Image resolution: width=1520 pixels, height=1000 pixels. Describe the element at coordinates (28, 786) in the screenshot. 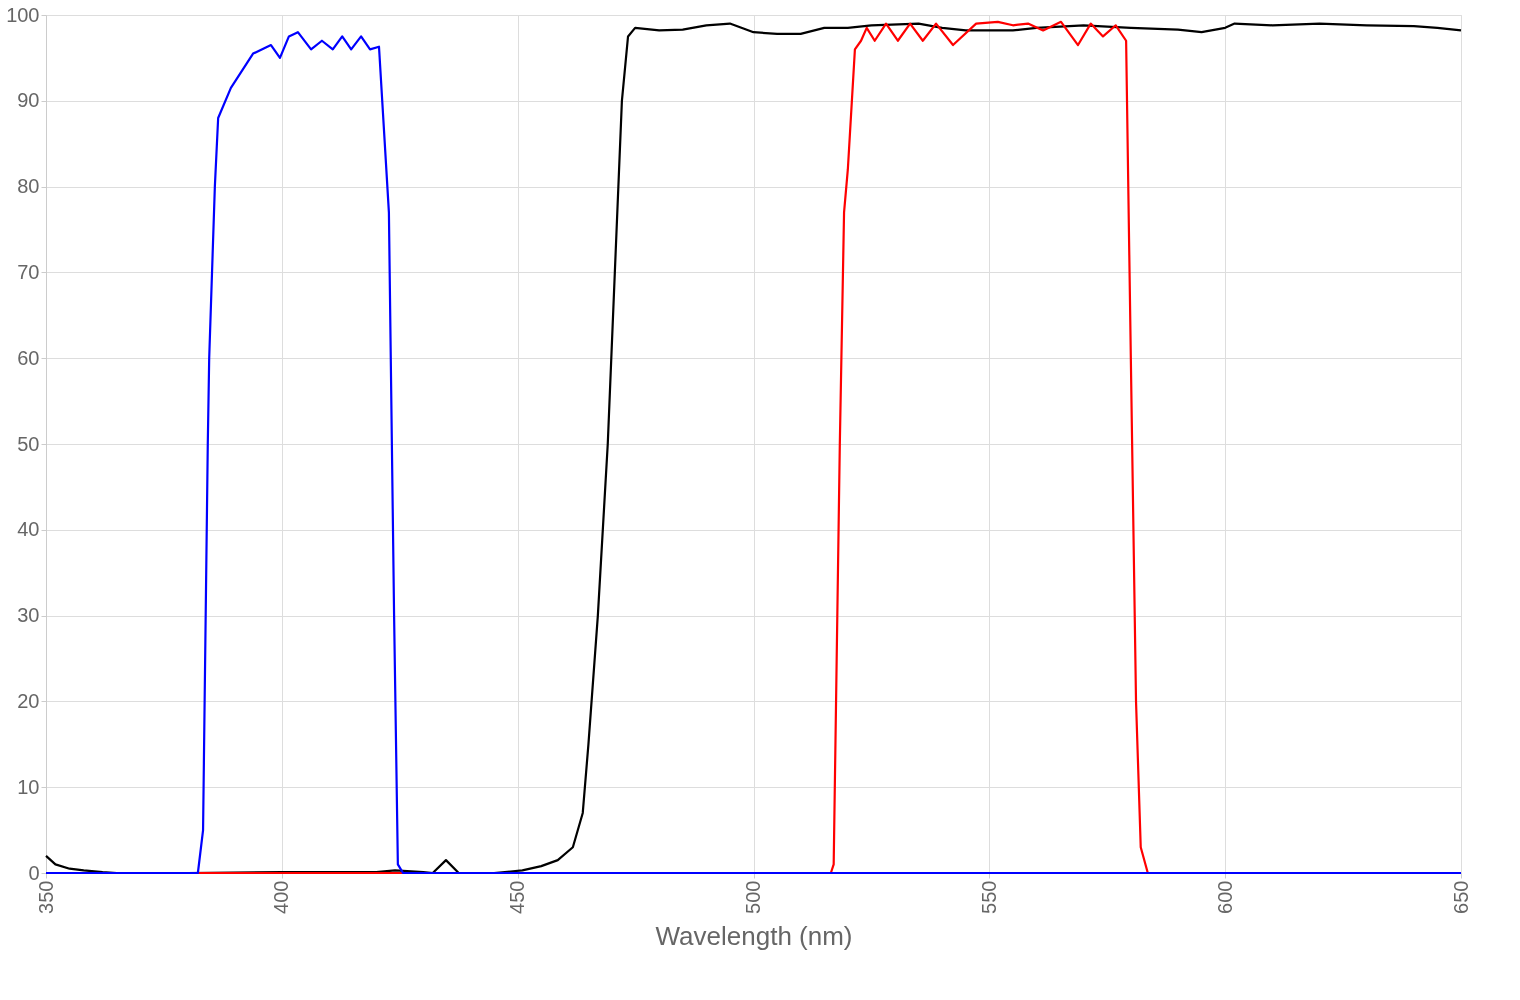

I see `y-tick-label: 10` at that location.